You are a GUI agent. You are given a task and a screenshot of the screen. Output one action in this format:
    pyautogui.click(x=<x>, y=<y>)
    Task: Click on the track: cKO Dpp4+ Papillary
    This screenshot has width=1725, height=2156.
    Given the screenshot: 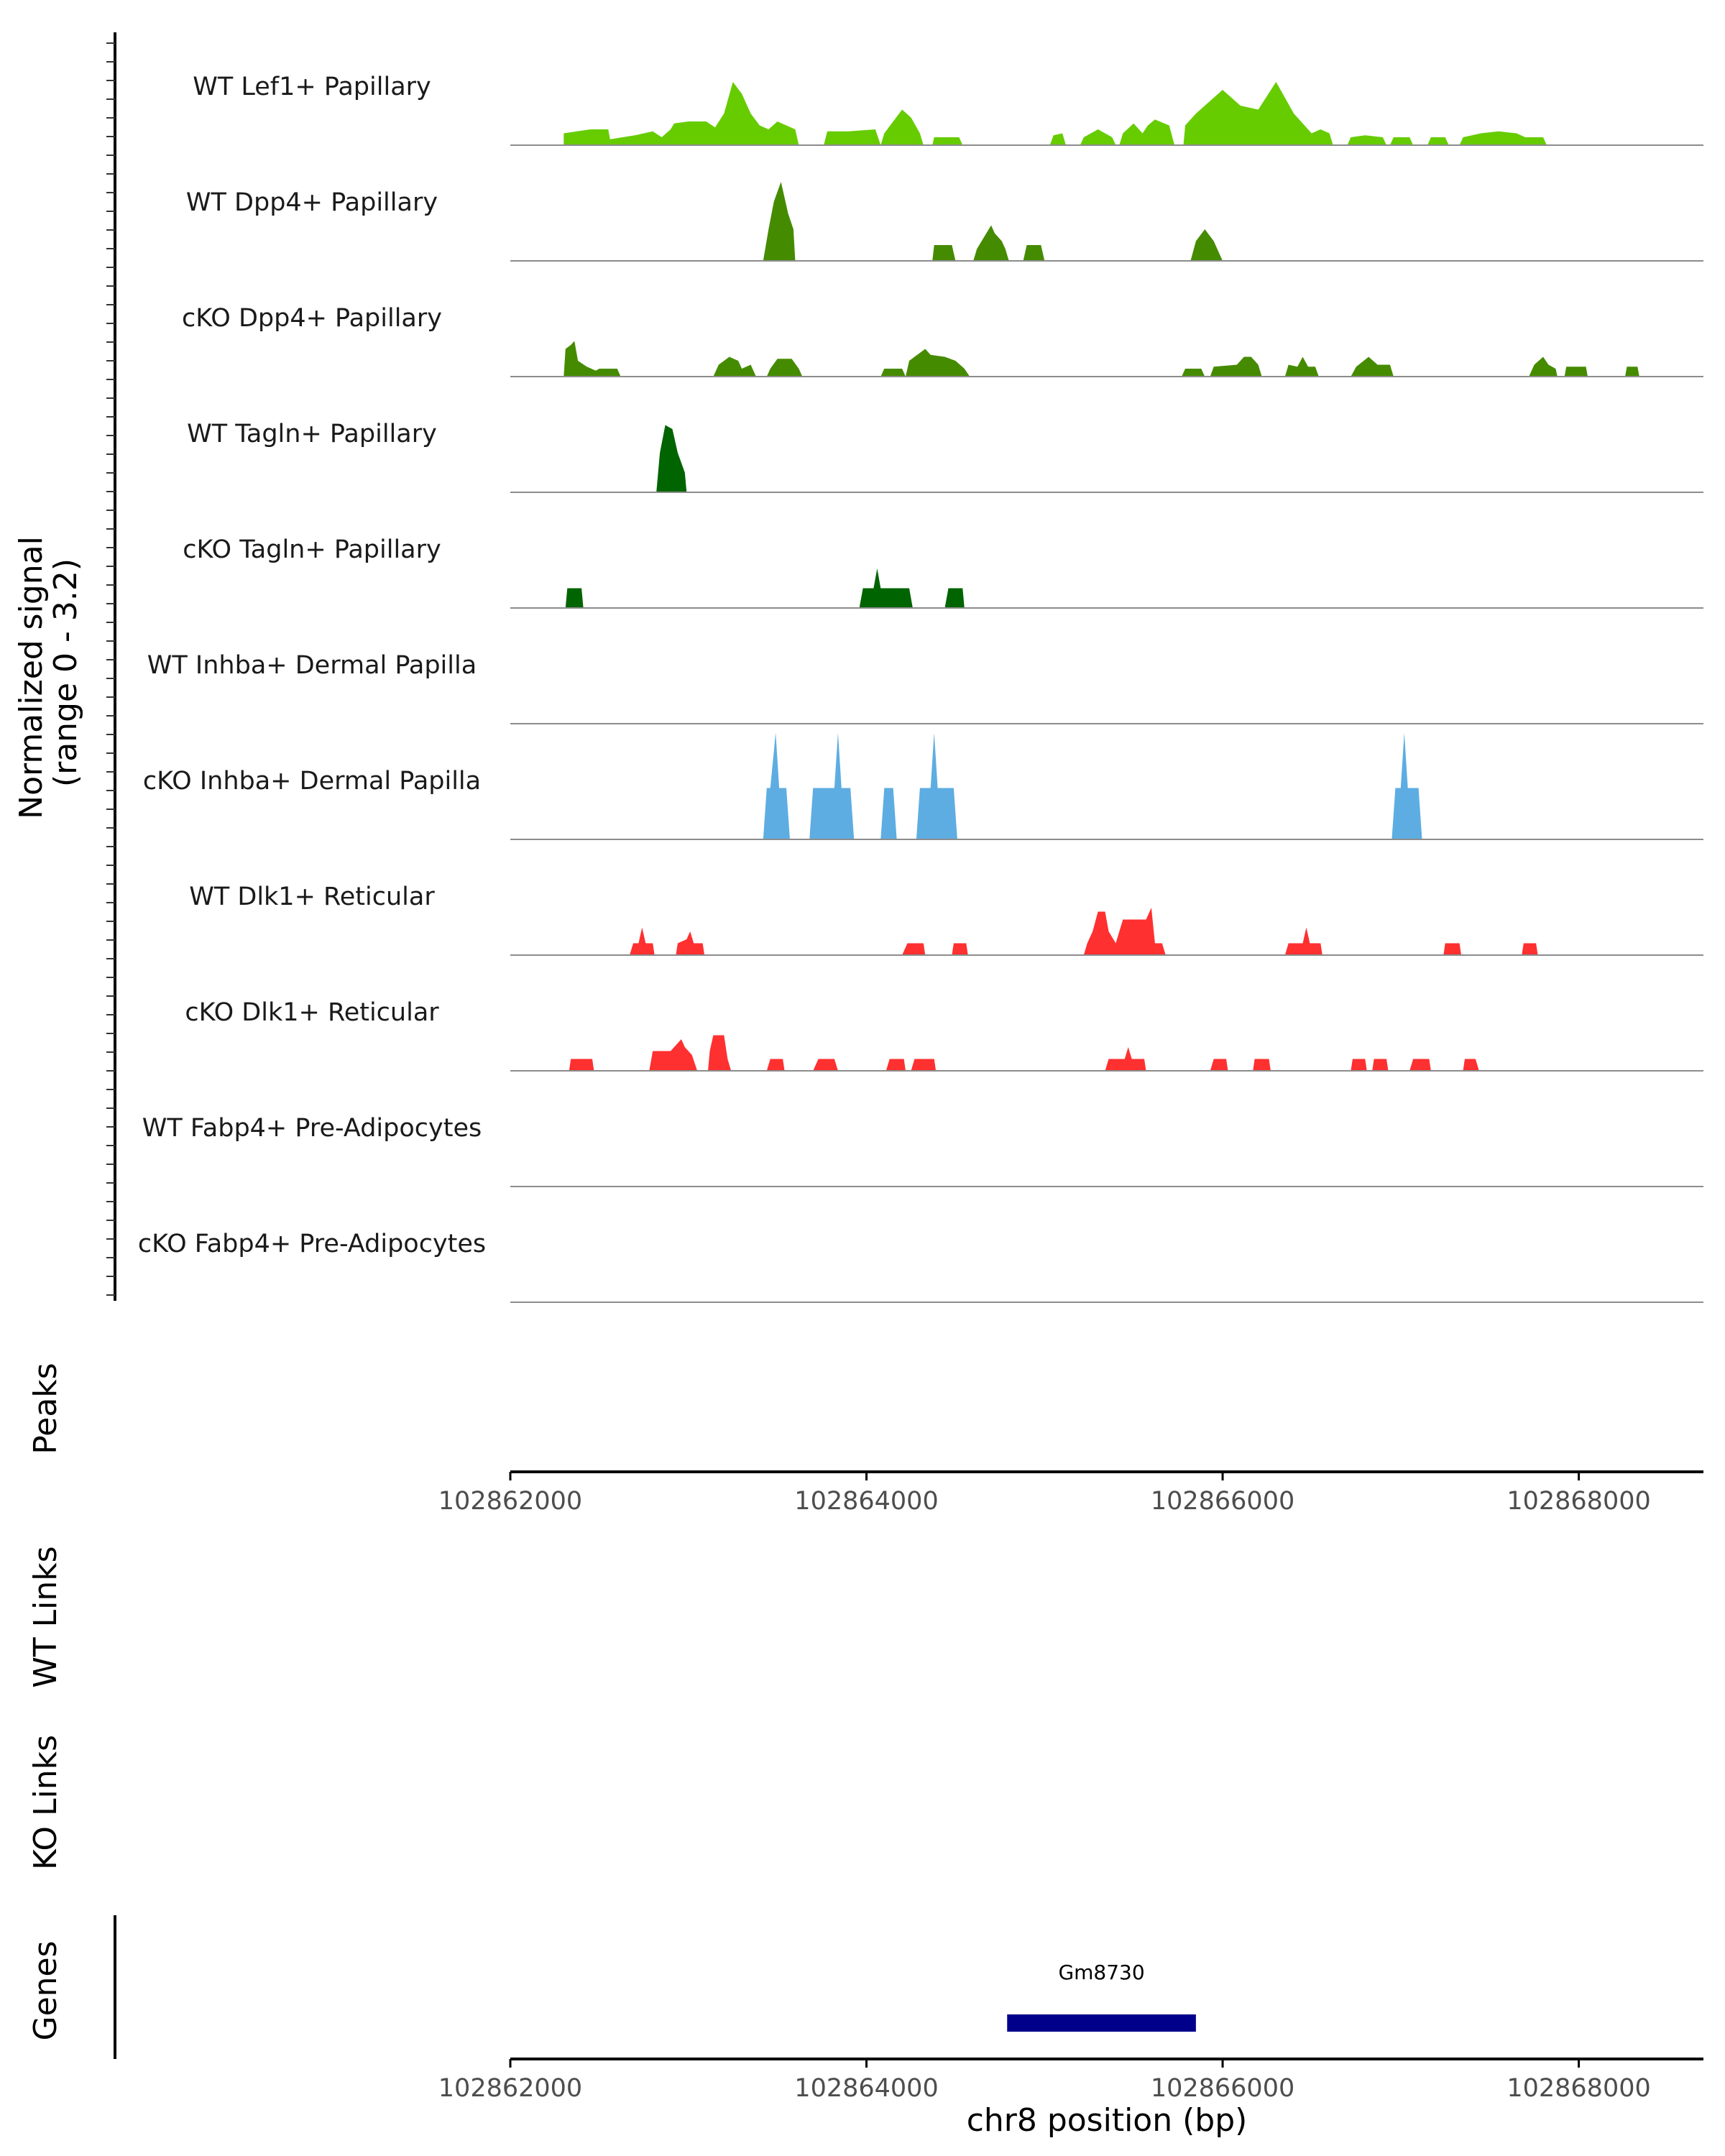 What is the action you would take?
    pyautogui.click(x=942, y=341)
    